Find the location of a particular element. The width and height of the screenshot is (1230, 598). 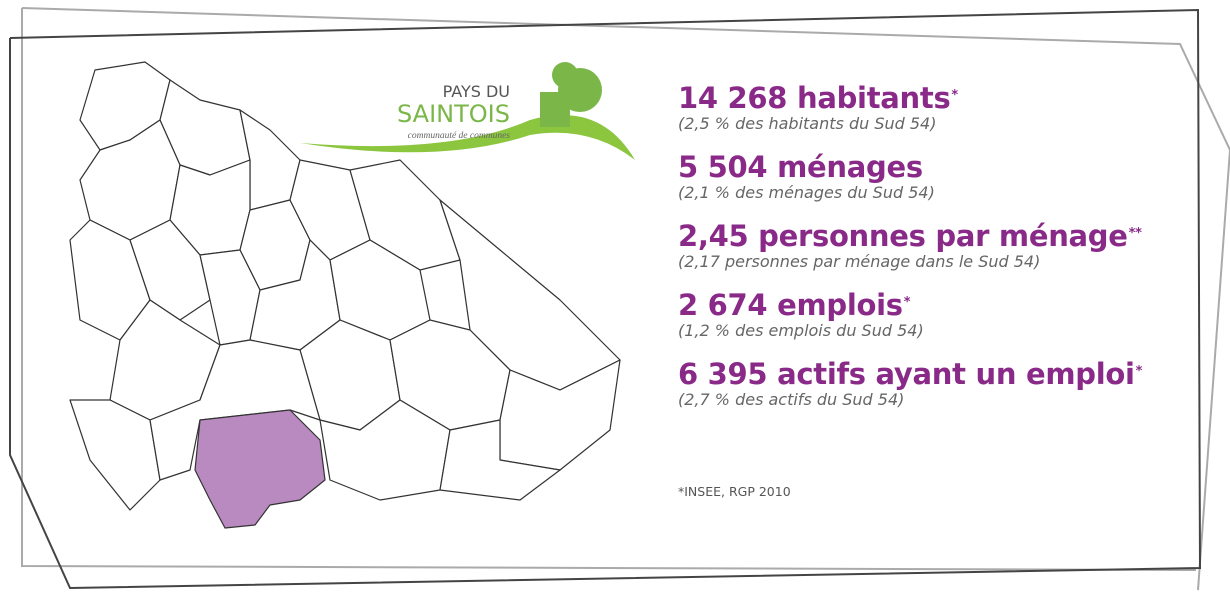

saintois-region is located at coordinates (260, 469).